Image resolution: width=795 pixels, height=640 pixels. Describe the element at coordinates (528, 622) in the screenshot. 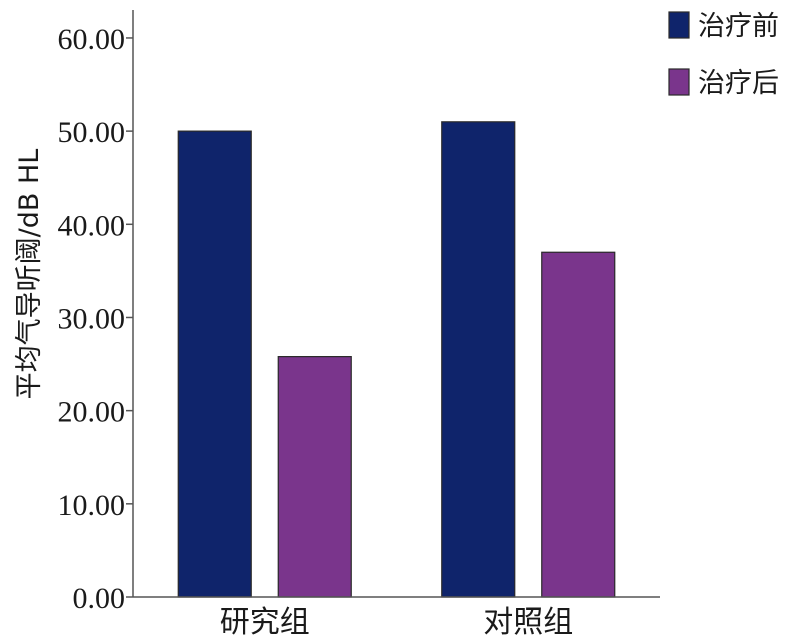

I see `x-category-label: 对照组` at that location.